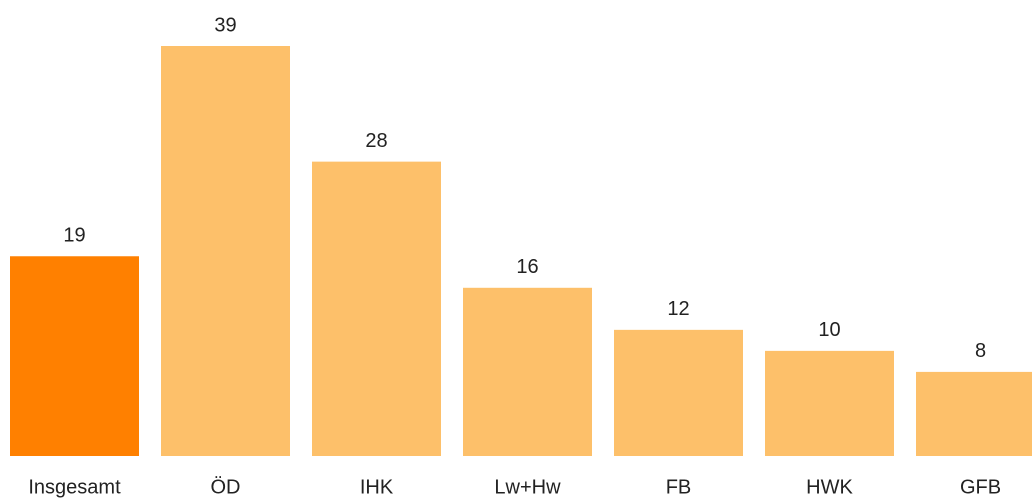 The image size is (1032, 498). What do you see at coordinates (980, 351) in the screenshot?
I see `value-label: 8` at bounding box center [980, 351].